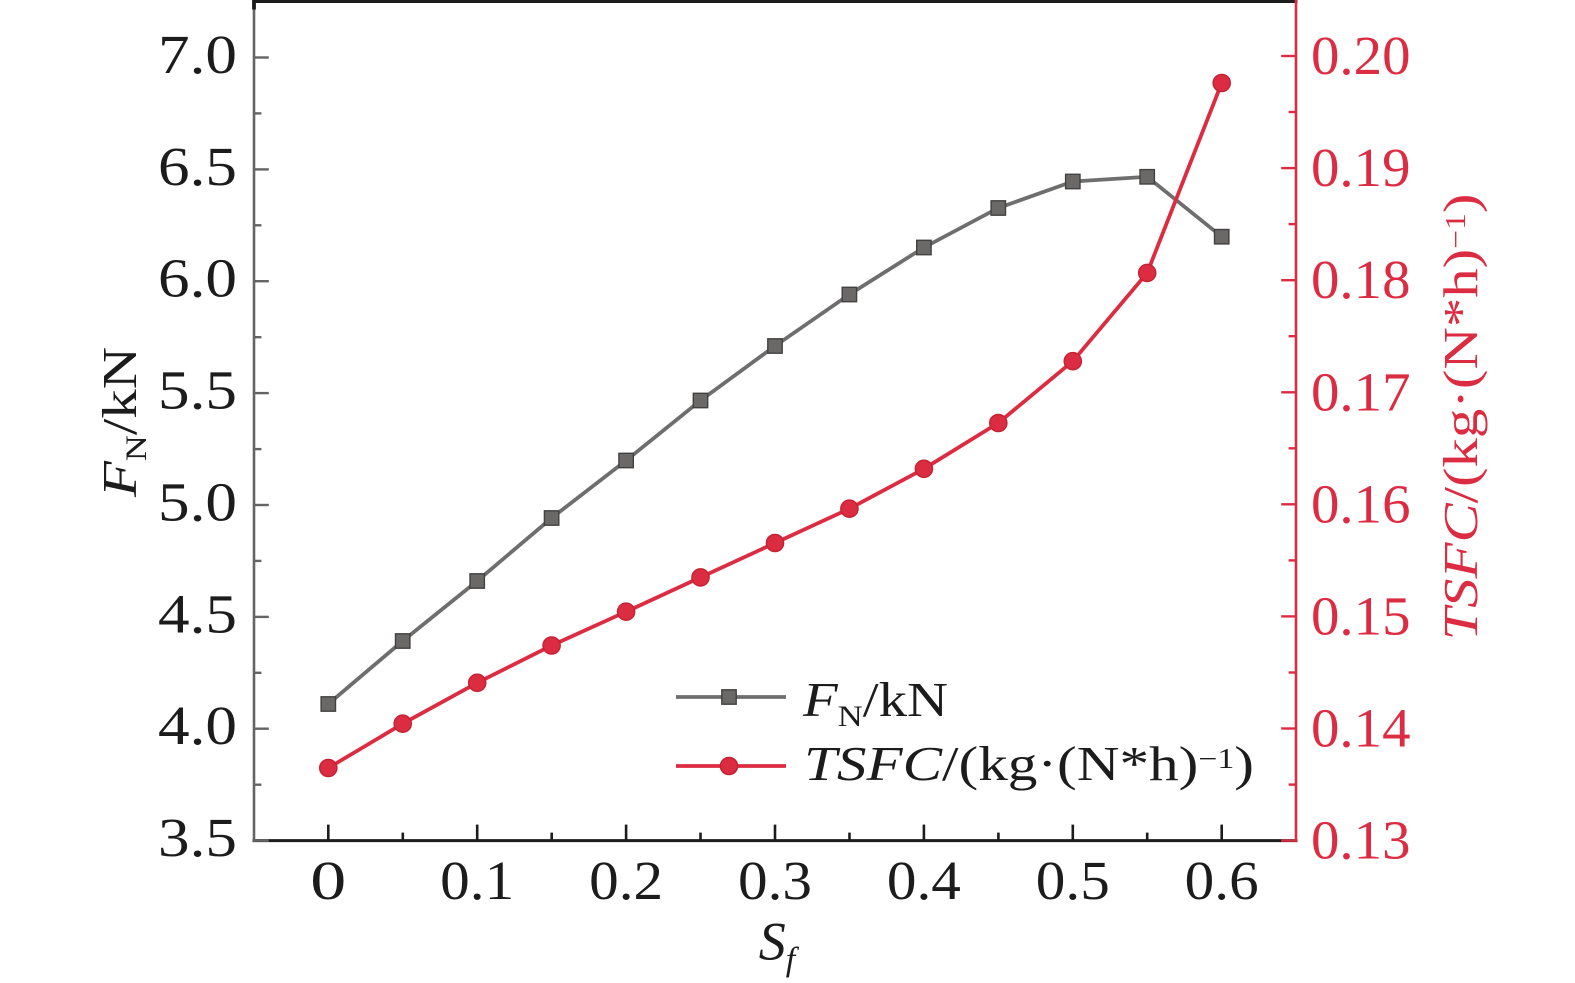 The width and height of the screenshot is (1575, 983). What do you see at coordinates (1361, 840) in the screenshot?
I see `svg-text: 0.13` at bounding box center [1361, 840].